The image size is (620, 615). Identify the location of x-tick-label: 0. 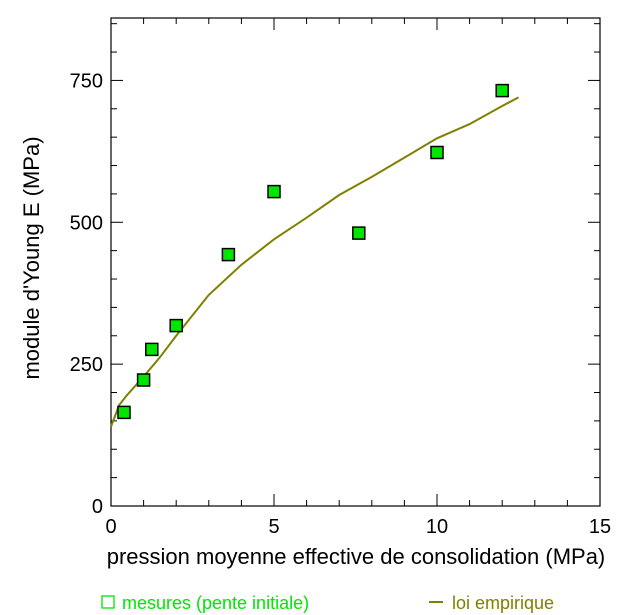
(110, 527).